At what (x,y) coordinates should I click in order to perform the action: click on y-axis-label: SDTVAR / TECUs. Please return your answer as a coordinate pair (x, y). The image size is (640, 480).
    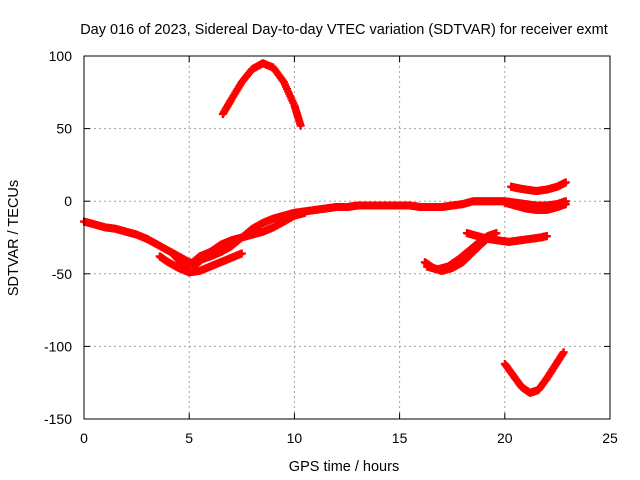
    Looking at the image, I should click on (14, 238).